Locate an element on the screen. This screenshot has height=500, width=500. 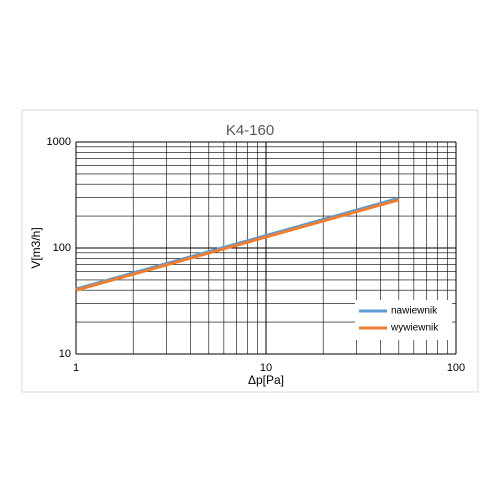
y-axis-label: V[m3/h] is located at coordinates (36, 247).